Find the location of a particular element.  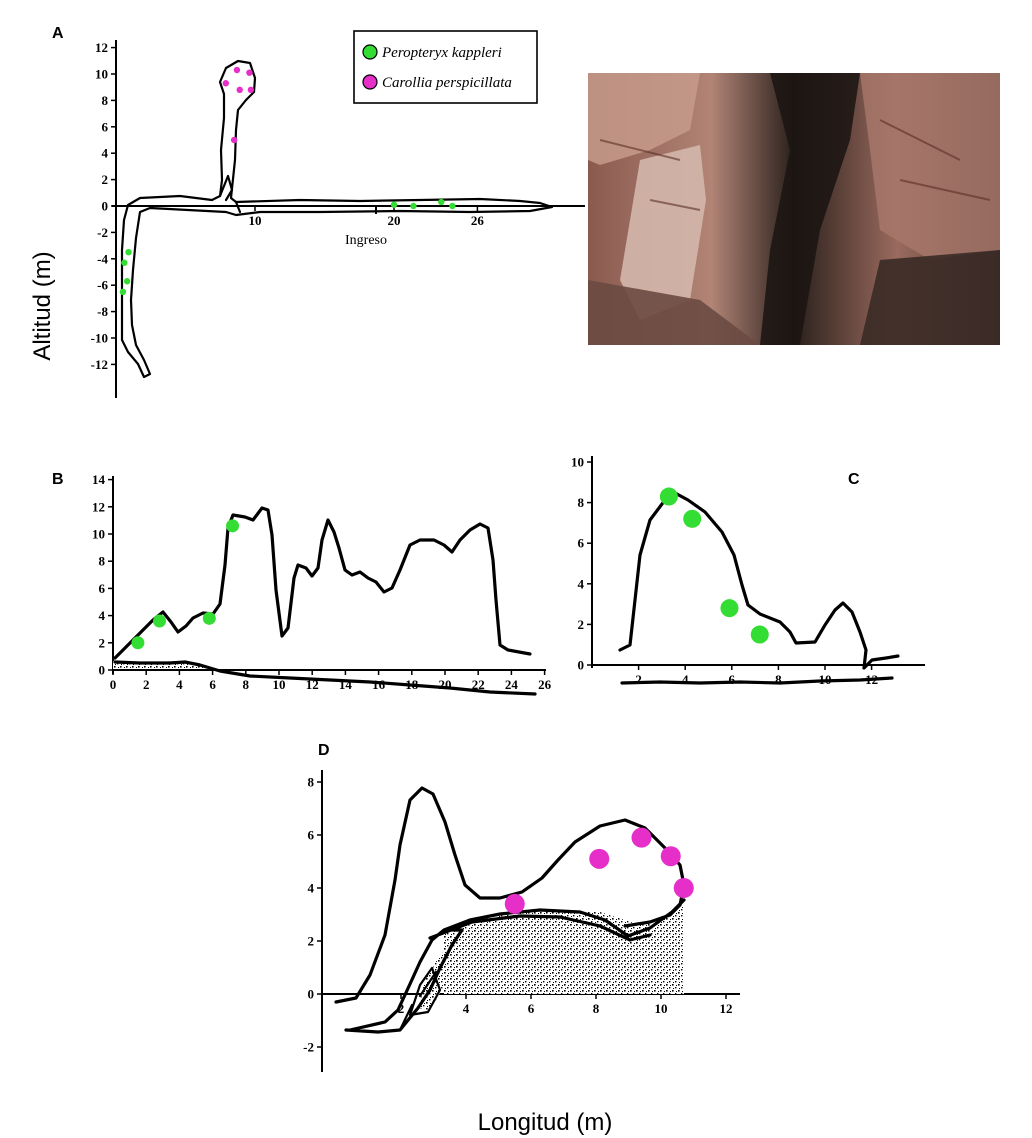

x-tick-label: 24 is located at coordinates (512, 684).